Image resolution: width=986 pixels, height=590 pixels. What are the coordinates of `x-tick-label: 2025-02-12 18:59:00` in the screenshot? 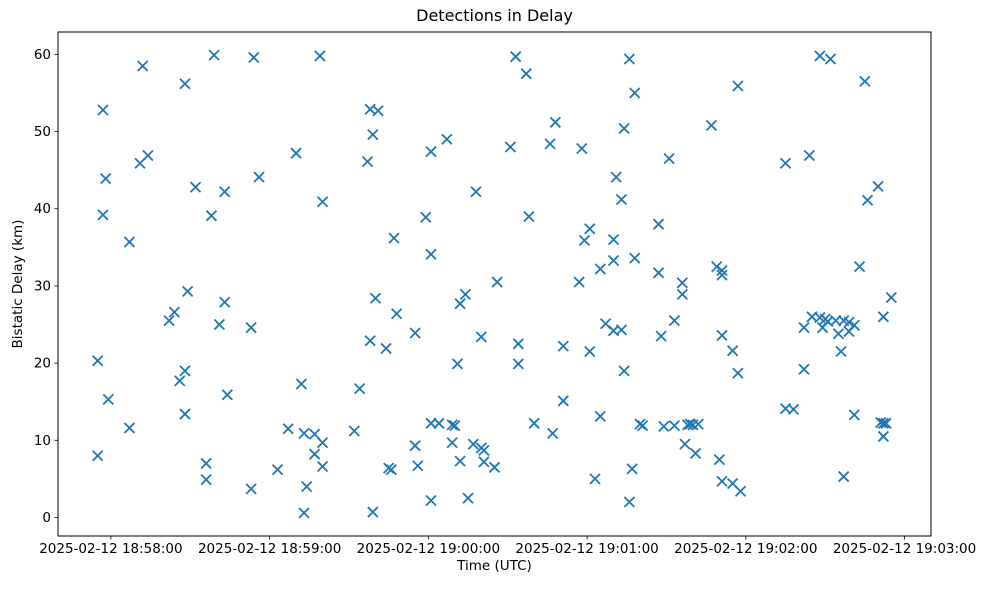 It's located at (269, 549).